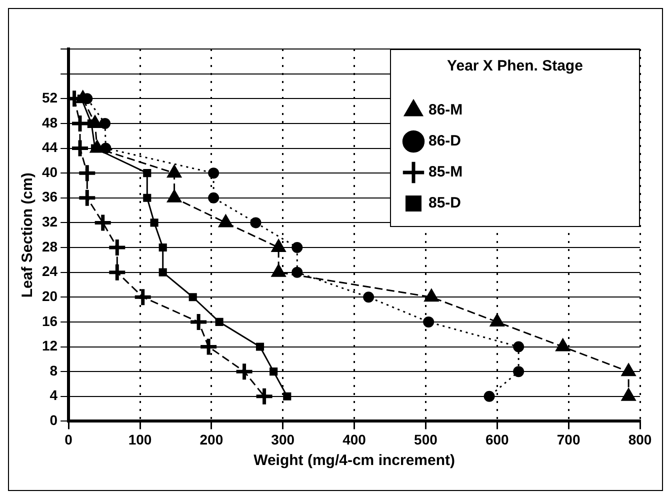  I want to click on y-tick-label: 8, so click(54, 370).